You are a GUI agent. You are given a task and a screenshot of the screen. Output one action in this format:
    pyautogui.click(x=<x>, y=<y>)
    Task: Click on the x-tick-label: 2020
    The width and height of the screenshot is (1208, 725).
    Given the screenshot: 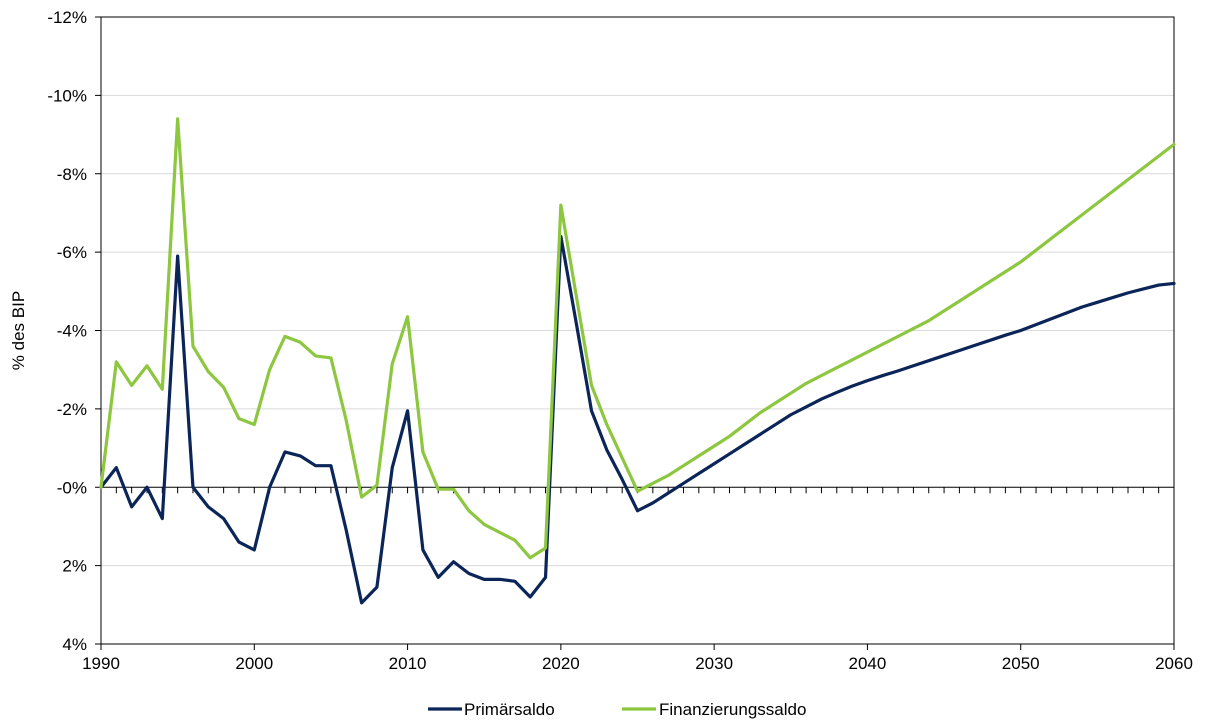 What is the action you would take?
    pyautogui.click(x=561, y=663)
    